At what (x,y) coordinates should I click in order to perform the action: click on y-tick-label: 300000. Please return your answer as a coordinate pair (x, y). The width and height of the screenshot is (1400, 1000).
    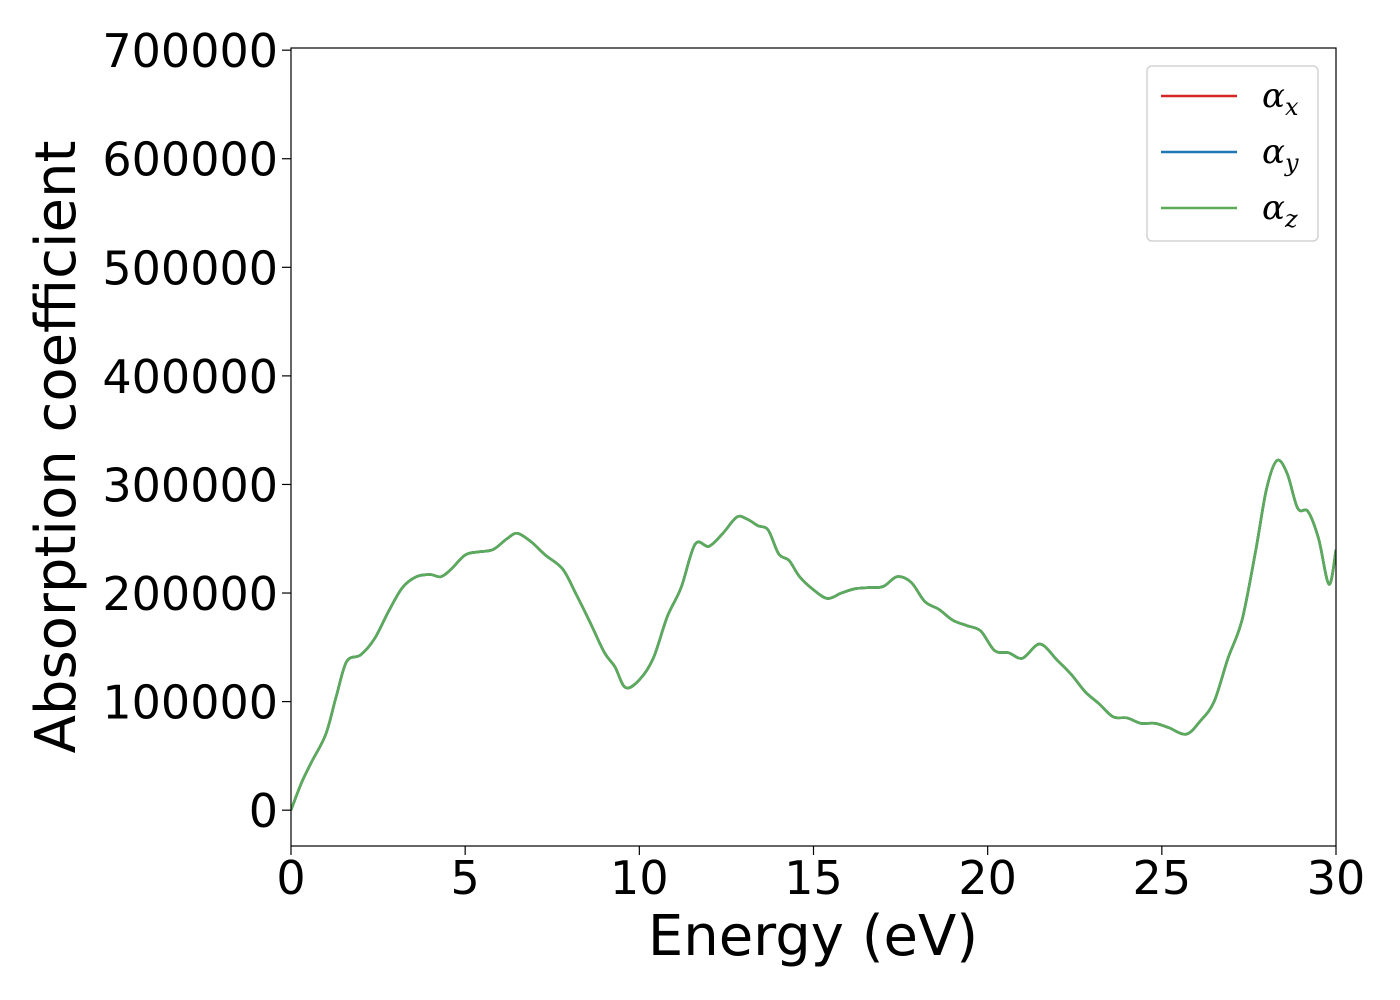
    Looking at the image, I should click on (190, 485).